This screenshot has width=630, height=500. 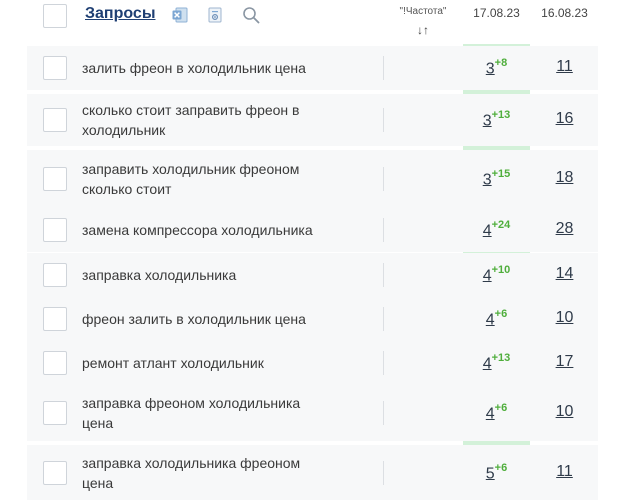 What do you see at coordinates (194, 319) in the screenshot?
I see `query-text: фреон залить в холодильник цена` at bounding box center [194, 319].